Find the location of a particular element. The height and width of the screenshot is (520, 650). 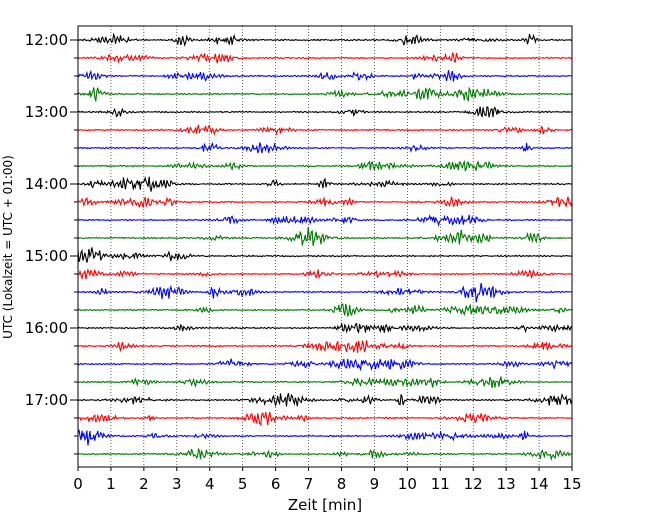

y-tick-label: 15:00 is located at coordinates (46, 256).